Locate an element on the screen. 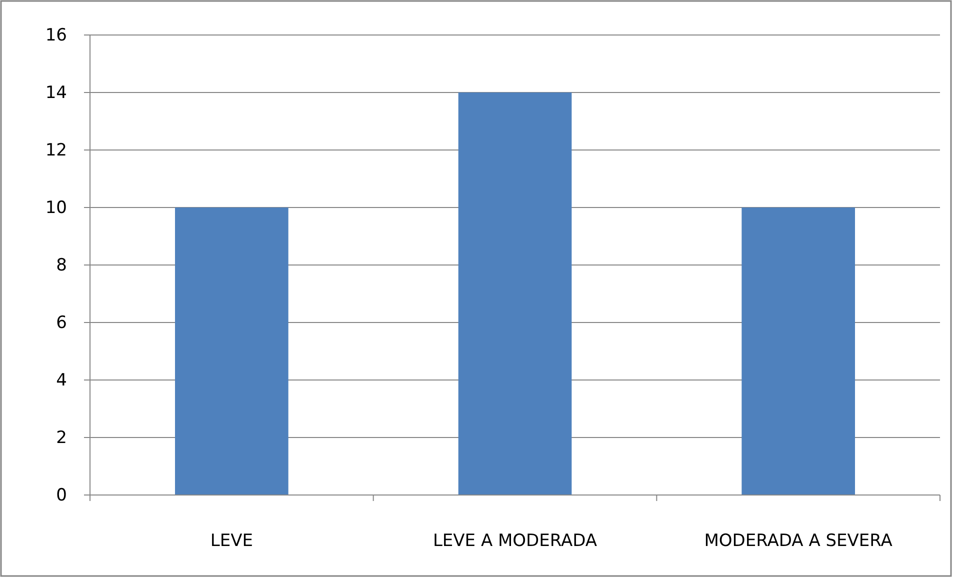 This screenshot has height=579, width=960. y-tick-label: 14 is located at coordinates (56, 92).